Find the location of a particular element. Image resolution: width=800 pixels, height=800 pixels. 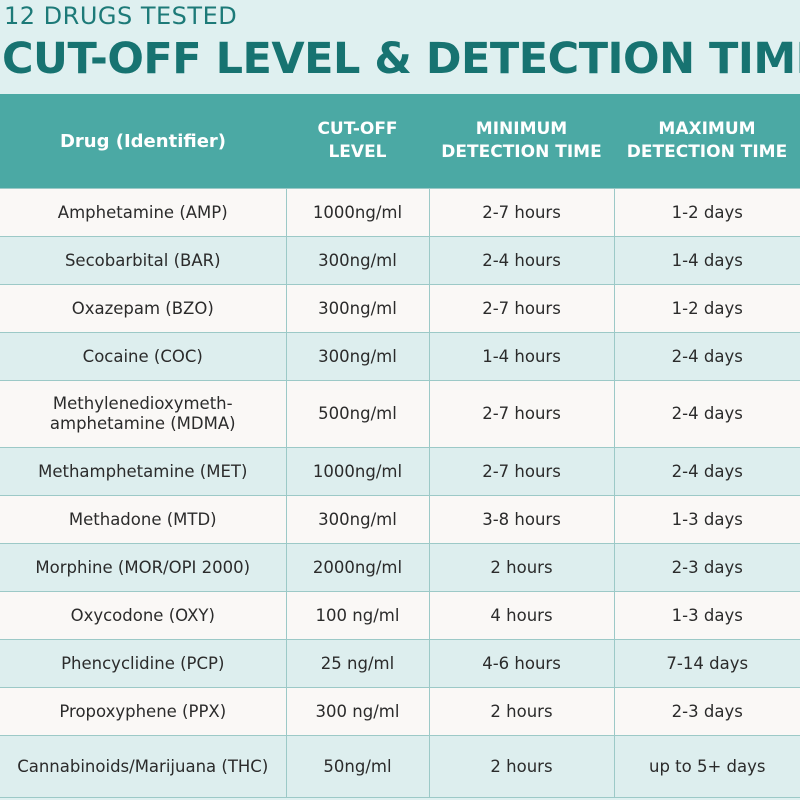

column-header-label: Drug (Identifier) is located at coordinates (143, 141).